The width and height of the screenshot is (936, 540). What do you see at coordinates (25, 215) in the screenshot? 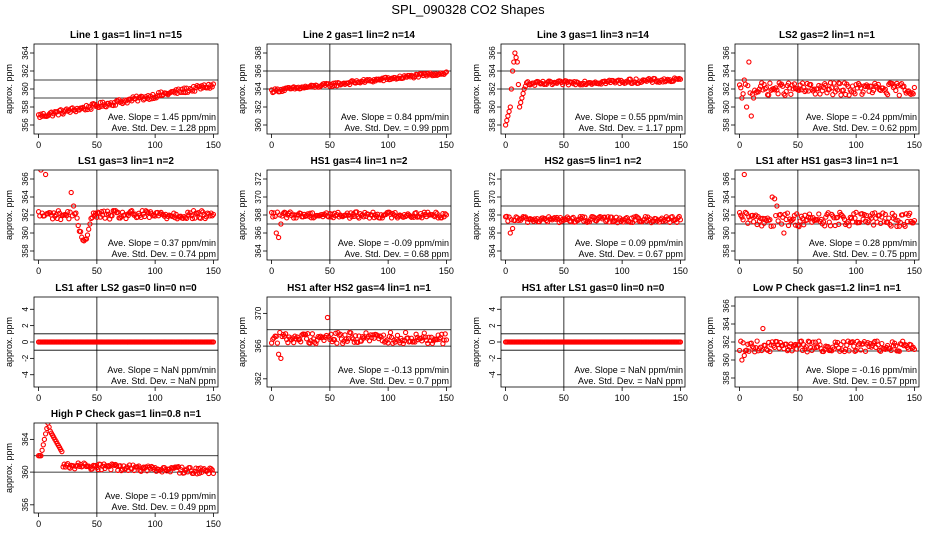
I see `y-tick-label: 362` at bounding box center [25, 215].